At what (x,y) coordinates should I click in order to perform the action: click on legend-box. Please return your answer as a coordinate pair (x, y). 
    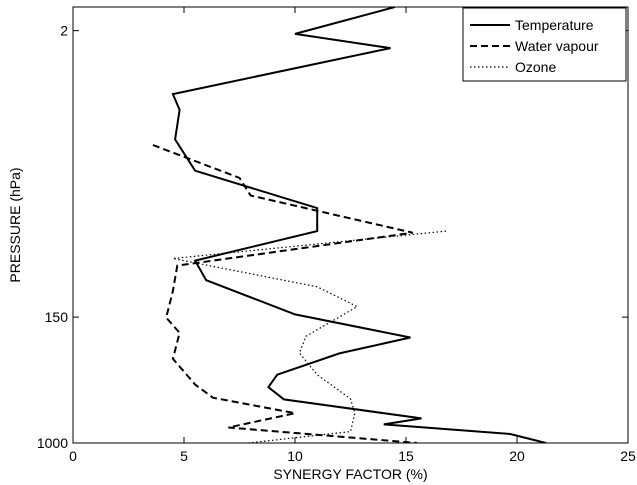
    Looking at the image, I should click on (544, 44).